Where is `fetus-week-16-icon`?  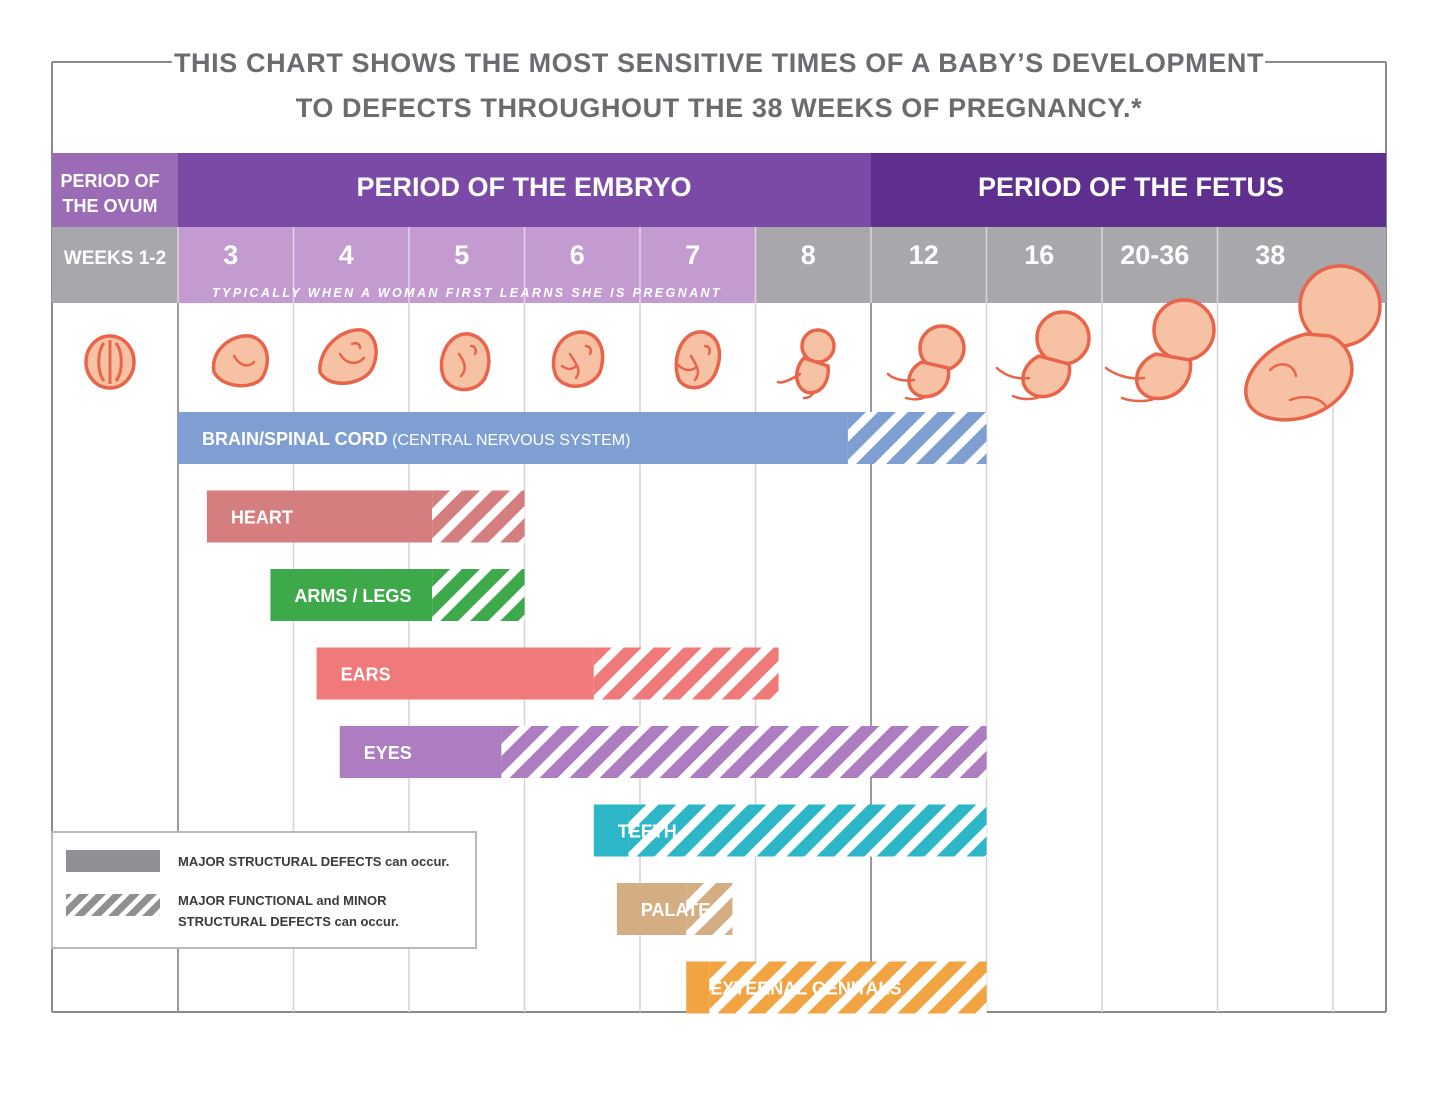
fetus-week-16-icon is located at coordinates (1043, 355).